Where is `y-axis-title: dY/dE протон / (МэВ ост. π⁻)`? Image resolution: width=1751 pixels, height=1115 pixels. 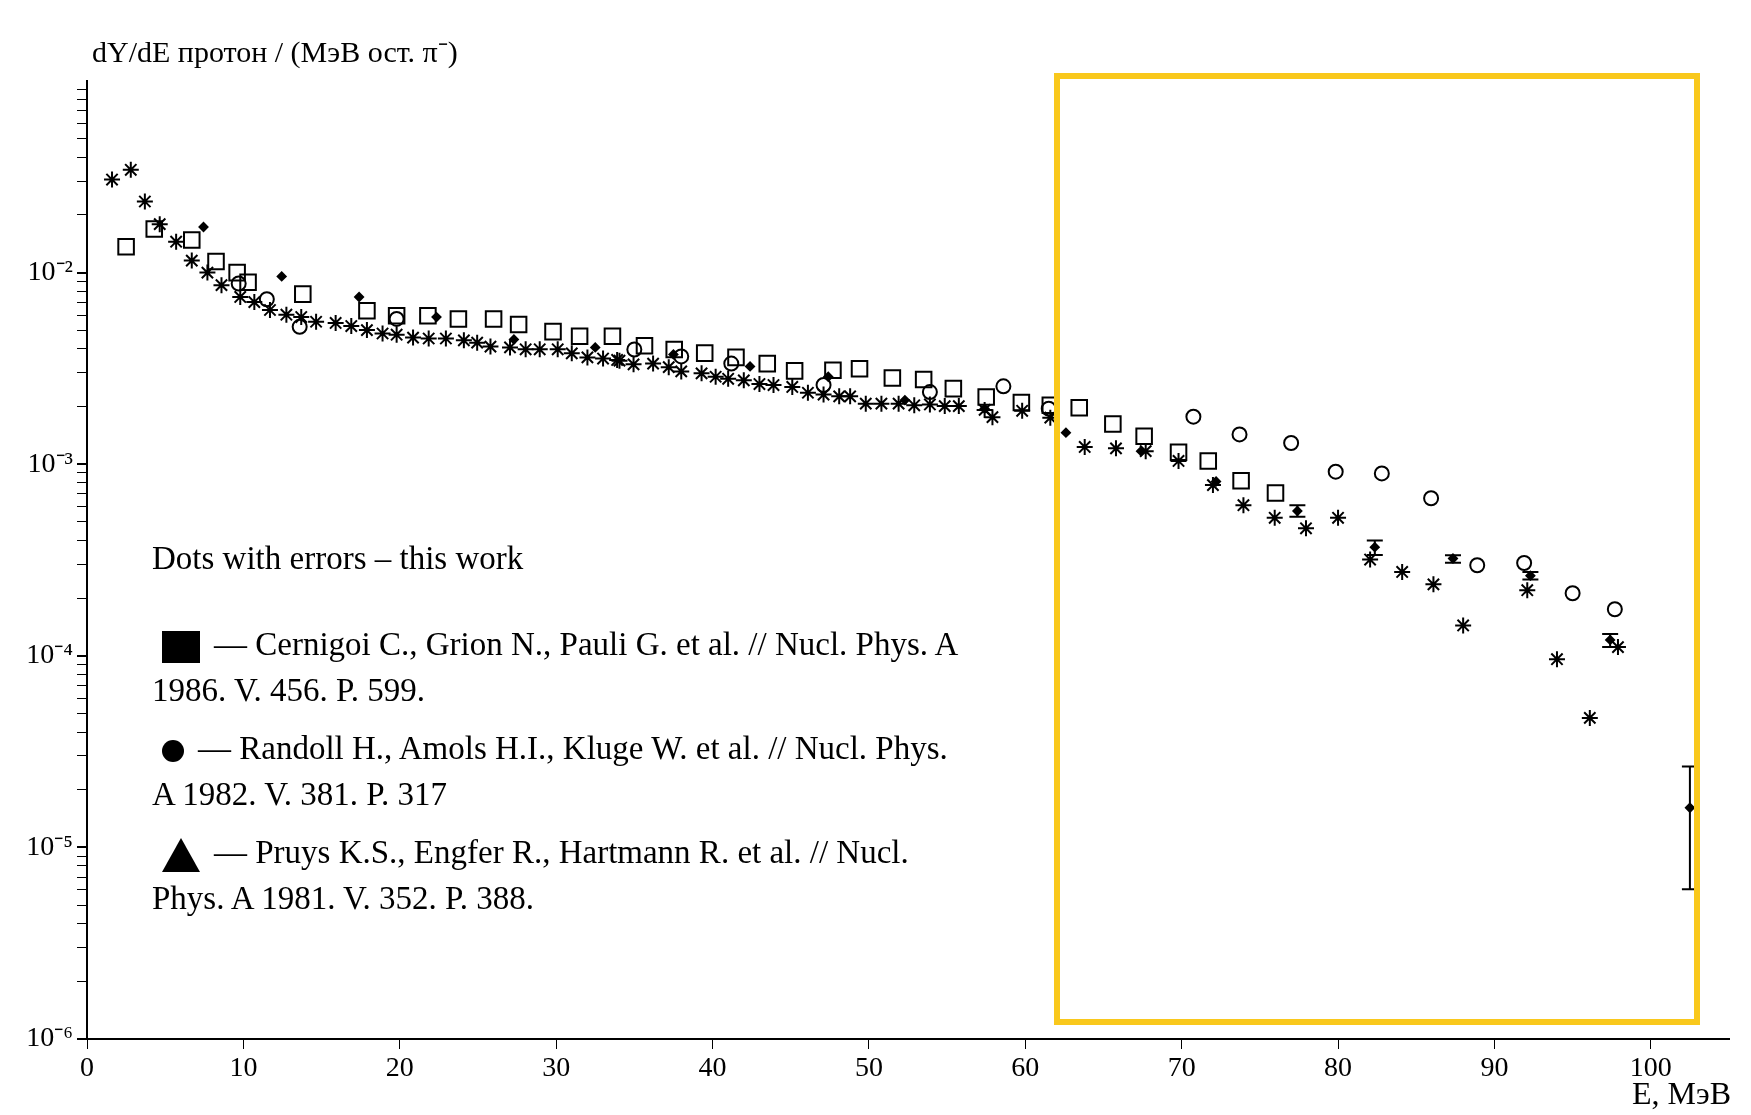 y-axis-title: dY/dE протон / (МэВ ост. π⁻) is located at coordinates (275, 52).